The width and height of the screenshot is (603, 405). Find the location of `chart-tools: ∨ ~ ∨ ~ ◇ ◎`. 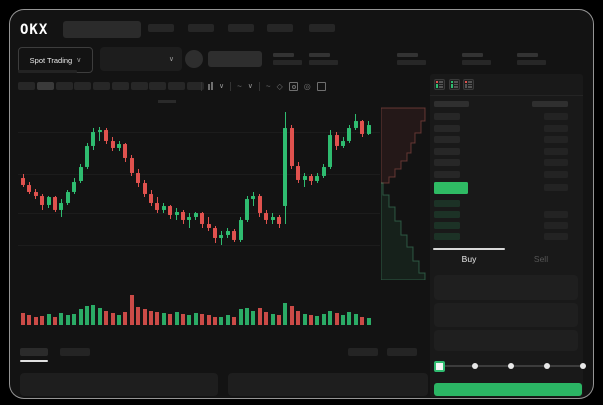

chart-tools: ∨ ~ ∨ ~ ◇ ◎ is located at coordinates (263, 86).